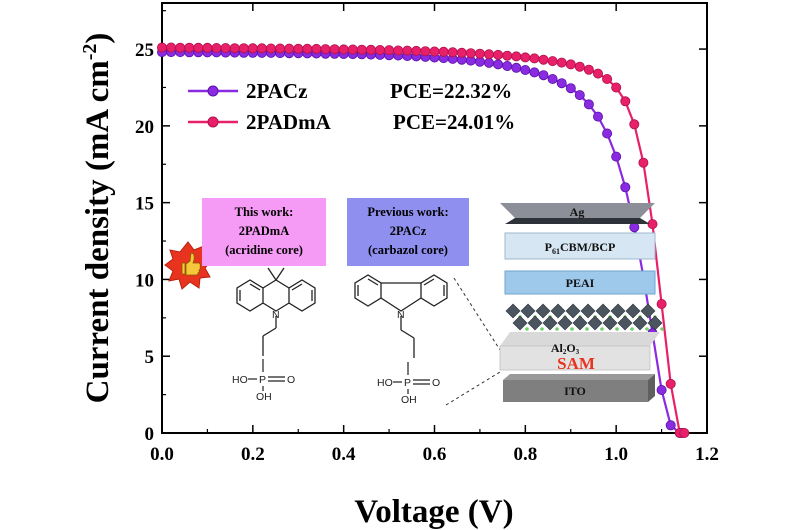 The height and width of the screenshot is (530, 800). Describe the element at coordinates (565, 348) in the screenshot. I see `layer-al2o3-label: Al2O3` at that location.